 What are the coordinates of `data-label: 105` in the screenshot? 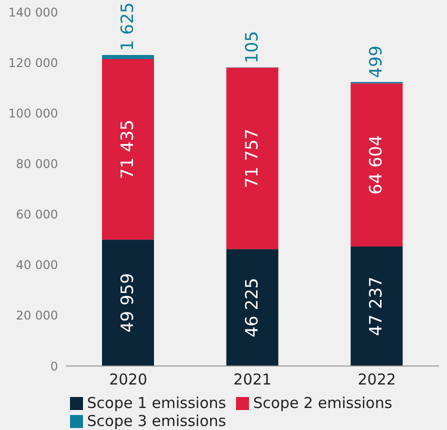 It's located at (252, 47).